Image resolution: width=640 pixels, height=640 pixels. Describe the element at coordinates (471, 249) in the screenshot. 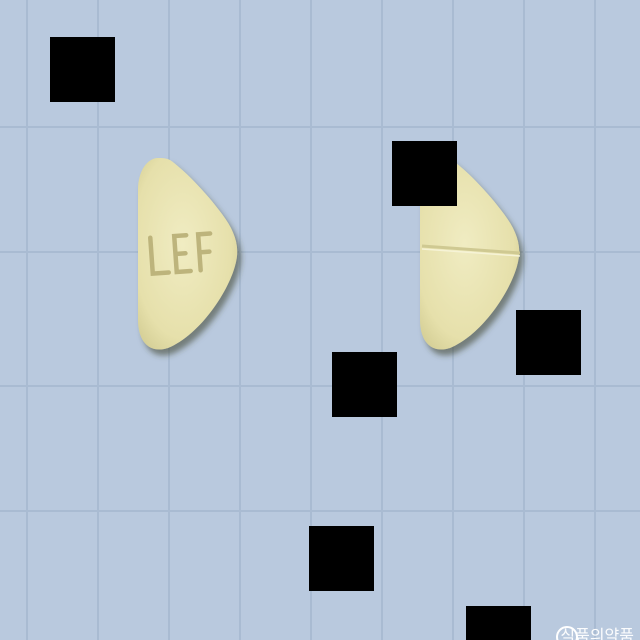

I see `pill-score-line` at that location.